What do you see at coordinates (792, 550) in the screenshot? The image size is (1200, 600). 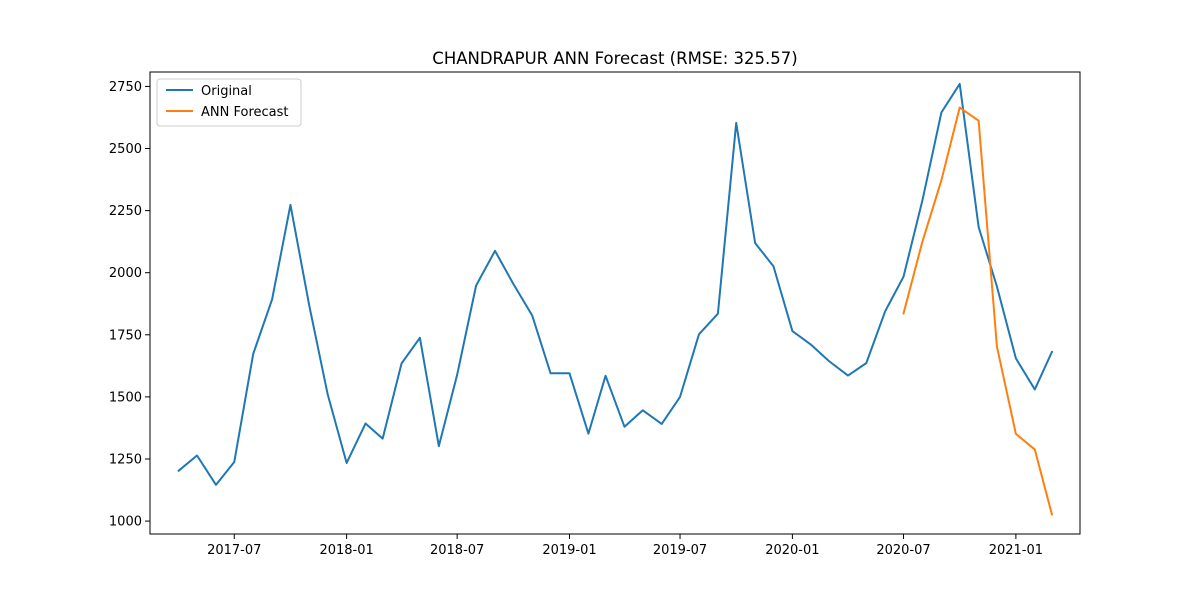 I see `x-tick-label: 2020-01` at bounding box center [792, 550].